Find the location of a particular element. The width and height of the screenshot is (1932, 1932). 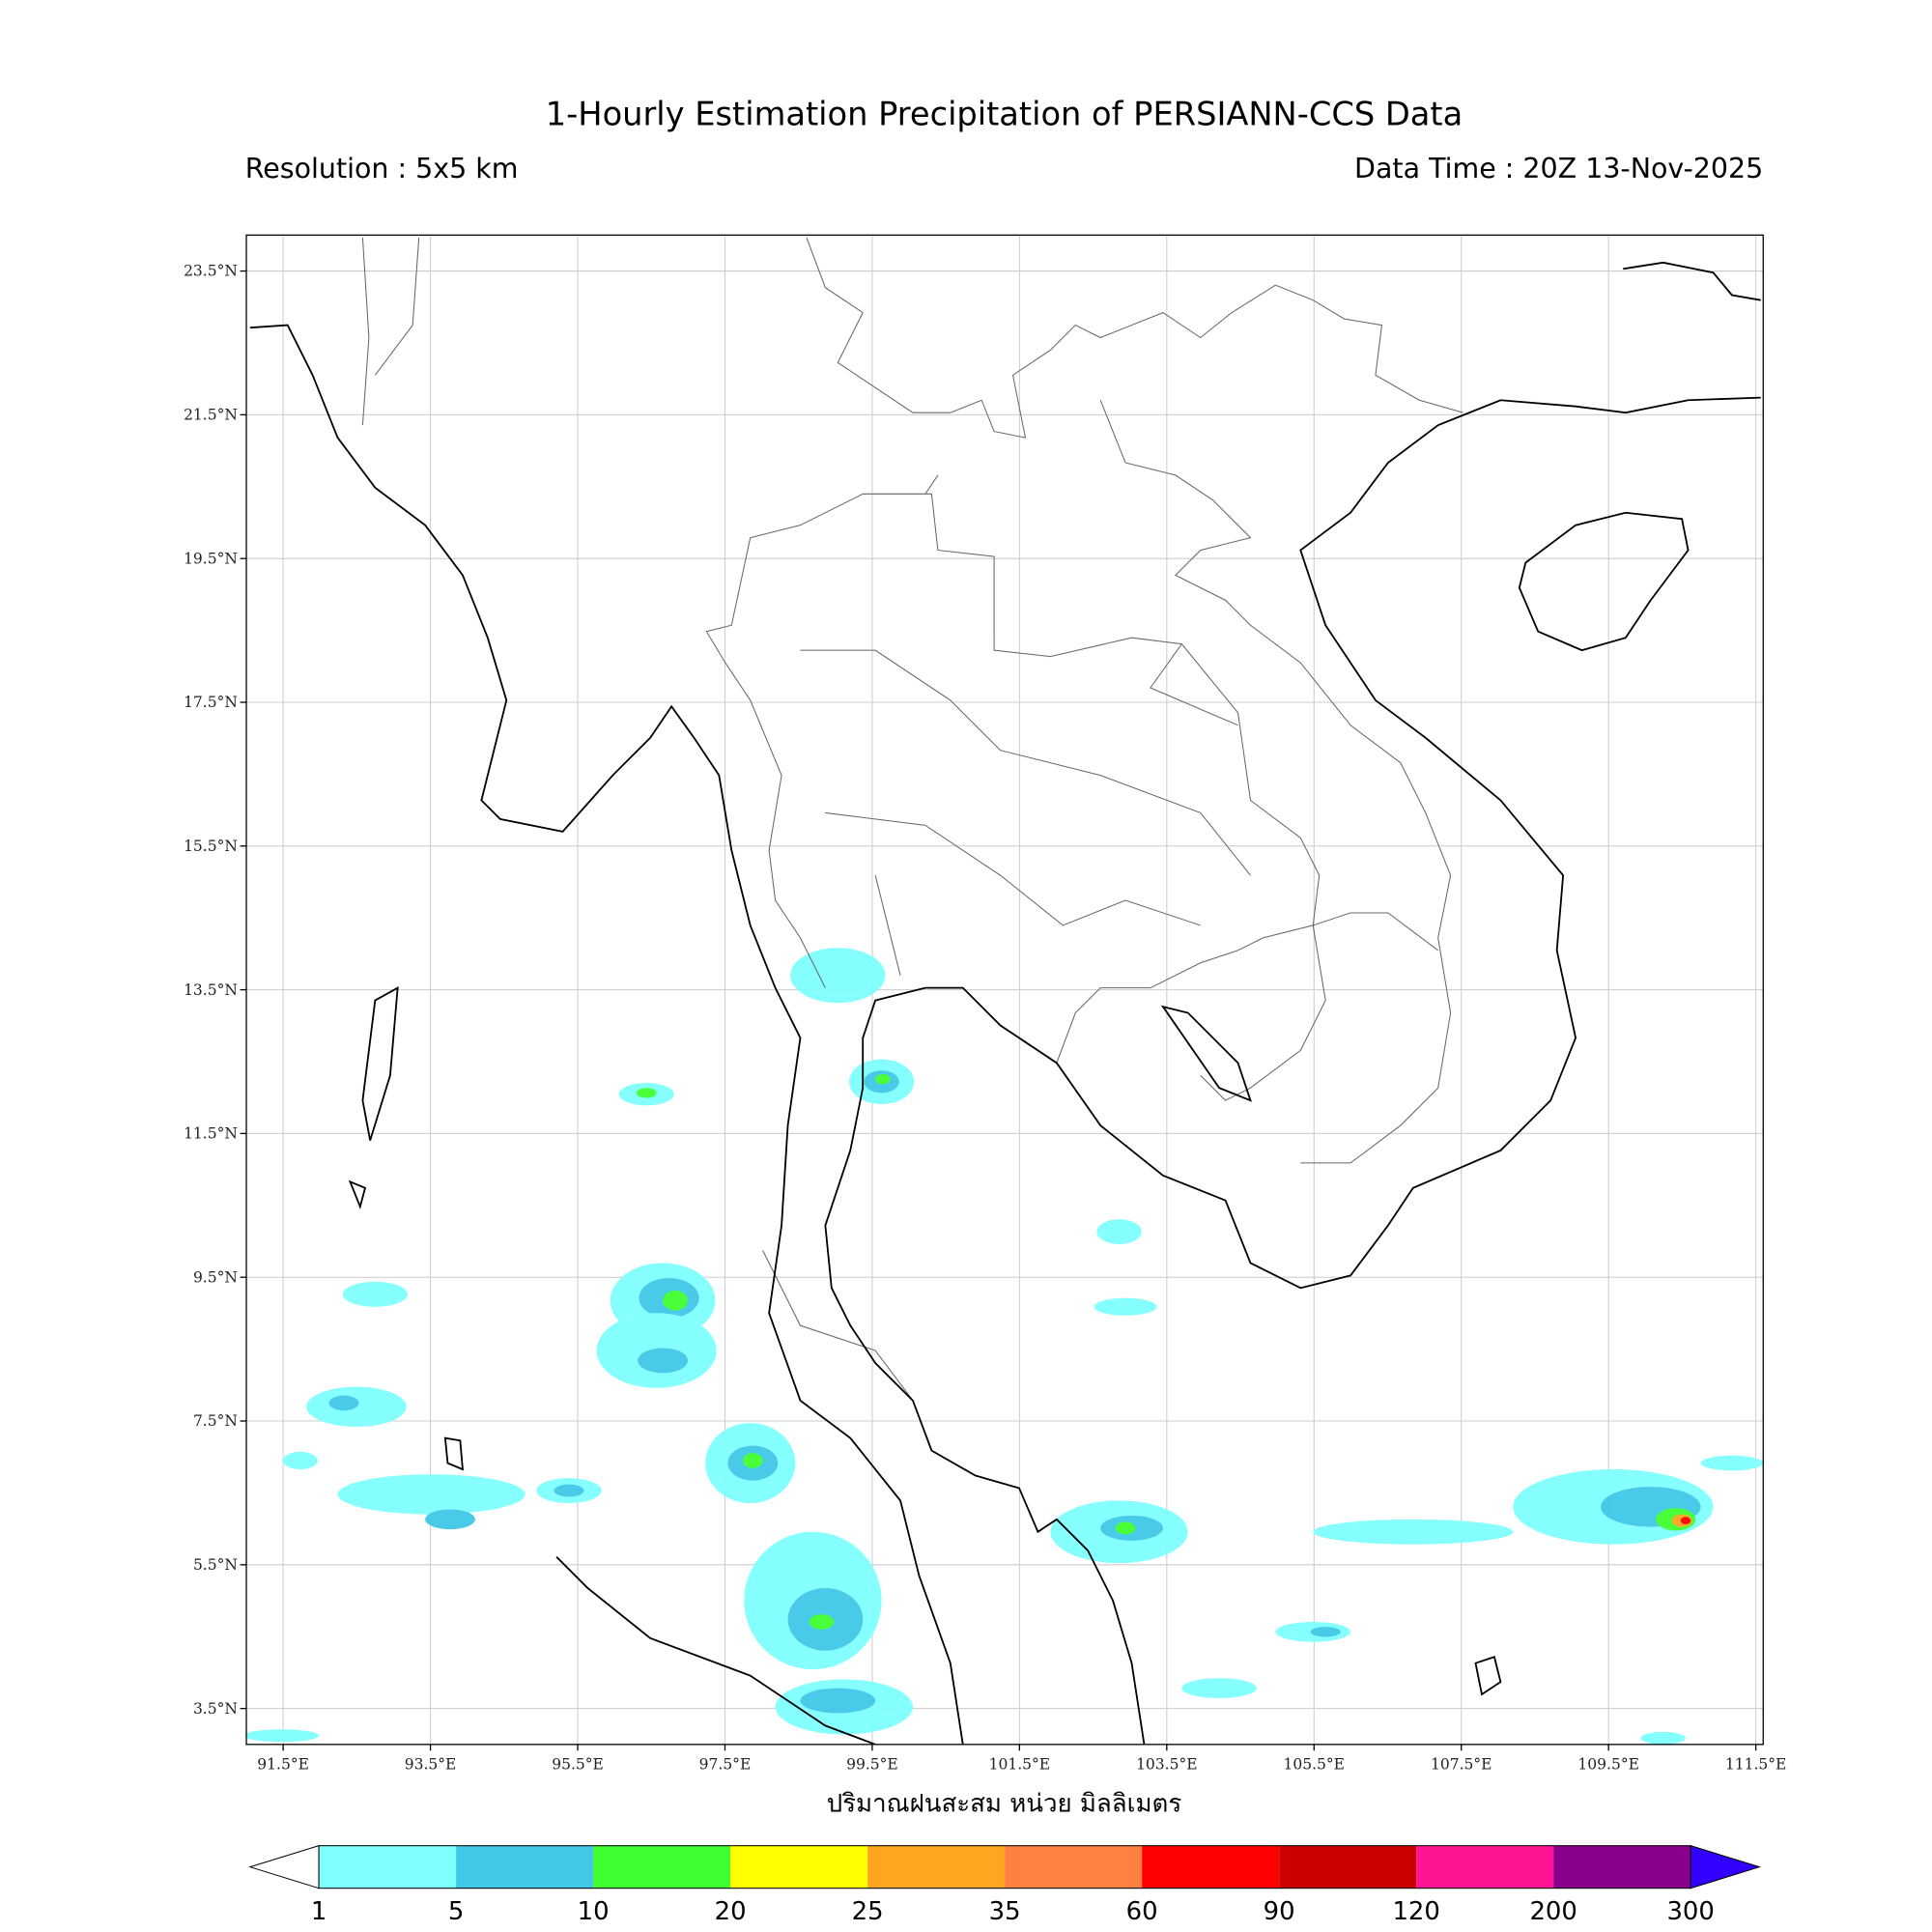

lon-tick-label: 103.5°E is located at coordinates (1167, 1765).